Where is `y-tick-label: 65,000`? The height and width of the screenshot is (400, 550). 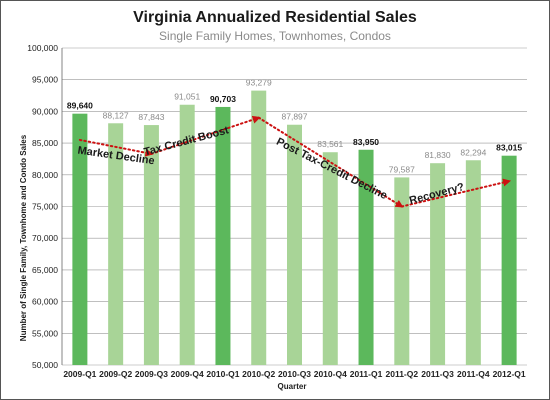 y-tick-label: 65,000 is located at coordinates (45, 270).